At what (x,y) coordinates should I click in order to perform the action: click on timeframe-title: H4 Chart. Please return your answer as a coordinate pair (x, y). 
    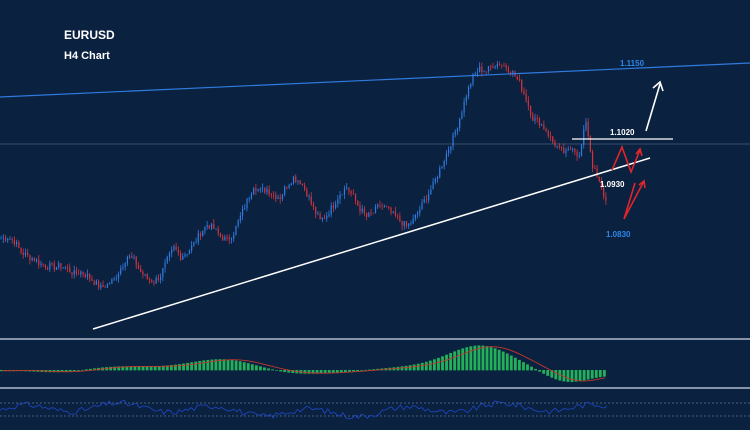
    Looking at the image, I should click on (87, 56).